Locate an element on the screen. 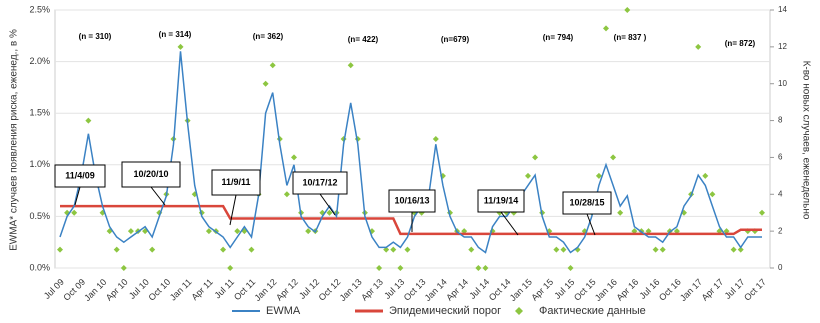 This screenshot has height=323, width=820. annotation: (n = 314) is located at coordinates (175, 34).